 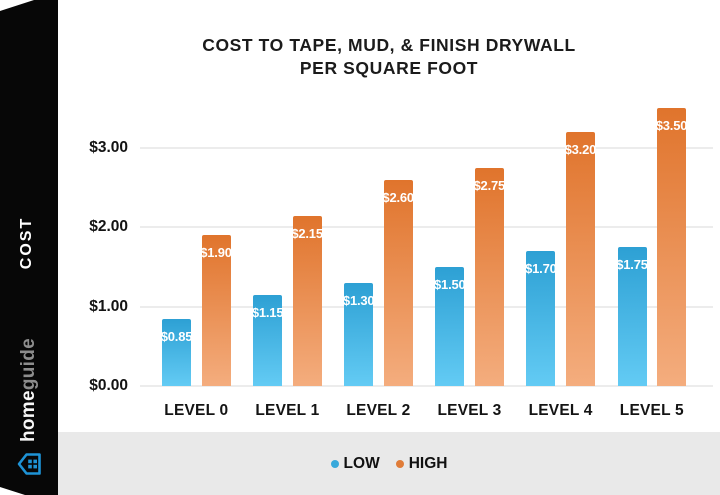 What do you see at coordinates (671, 126) in the screenshot?
I see `bar-value-label: $3.50` at bounding box center [671, 126].